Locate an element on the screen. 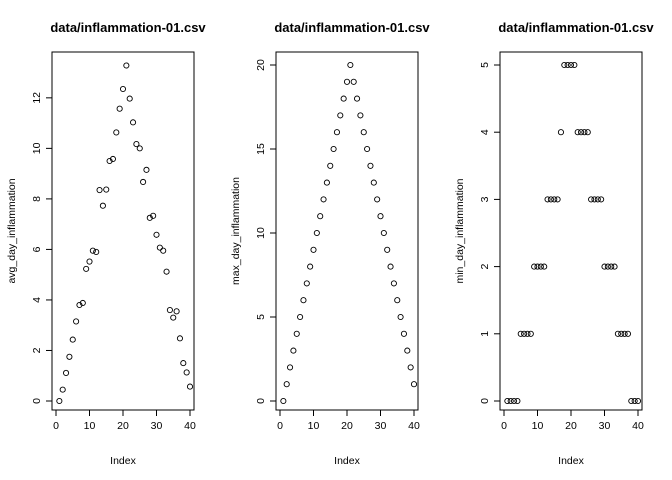  x-tick-label: 10 is located at coordinates (90, 426).